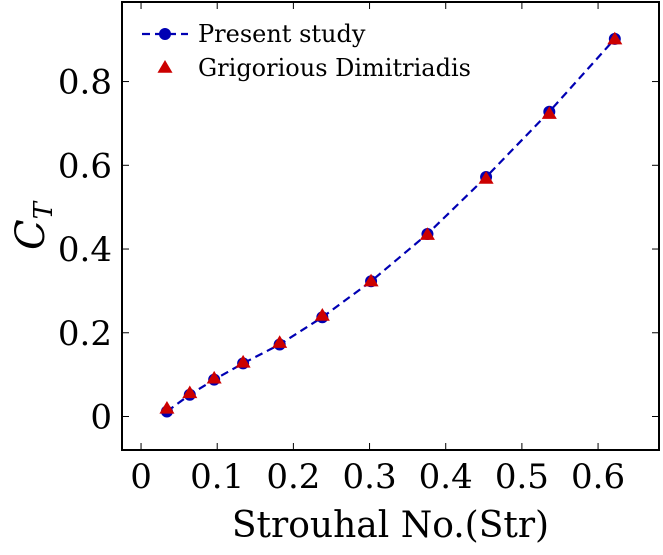  What do you see at coordinates (334, 68) in the screenshot?
I see `legend-dimitriadis-label: Grigorious Dimitriadis` at bounding box center [334, 68].